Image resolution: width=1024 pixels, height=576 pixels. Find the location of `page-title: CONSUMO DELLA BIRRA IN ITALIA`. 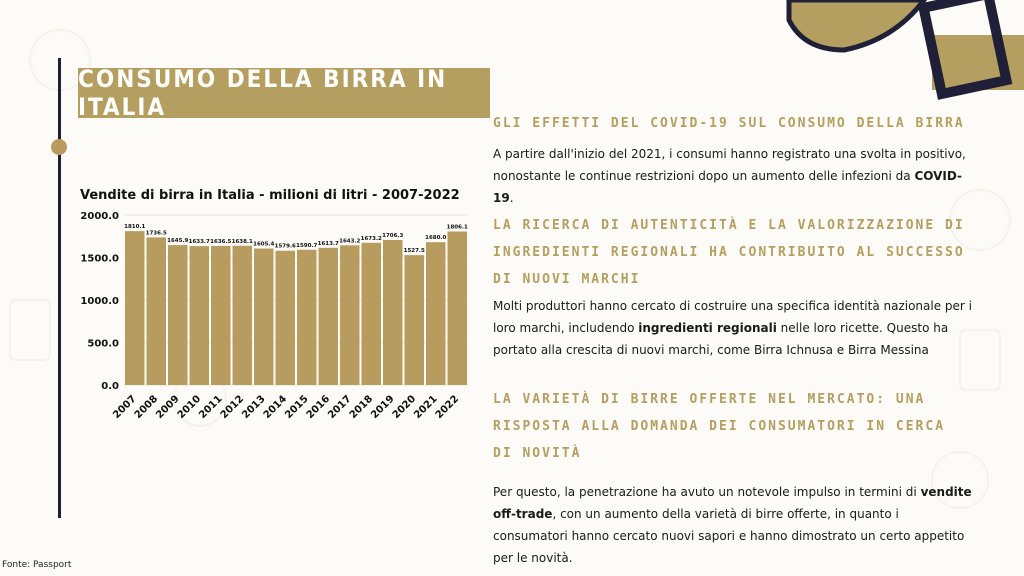

page-title: CONSUMO DELLA BIRRA IN ITALIA is located at coordinates (284, 93).